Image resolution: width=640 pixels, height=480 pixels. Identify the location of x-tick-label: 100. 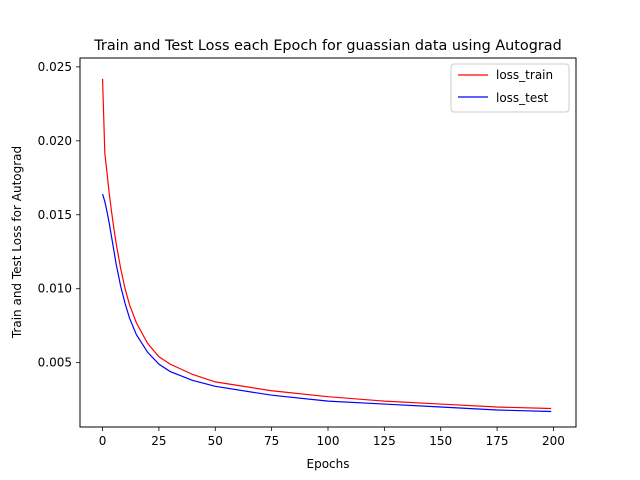
(328, 441).